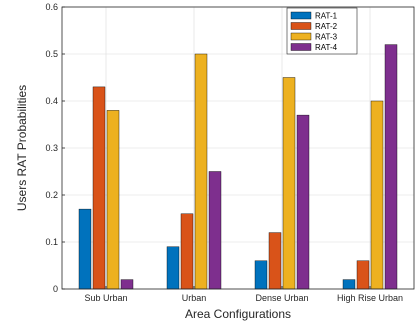 This screenshot has height=333, width=416. I want to click on y-axis-ticks: 0 0.1 0.2 0.3 0.4 0.5 0.6, so click(55, 148).